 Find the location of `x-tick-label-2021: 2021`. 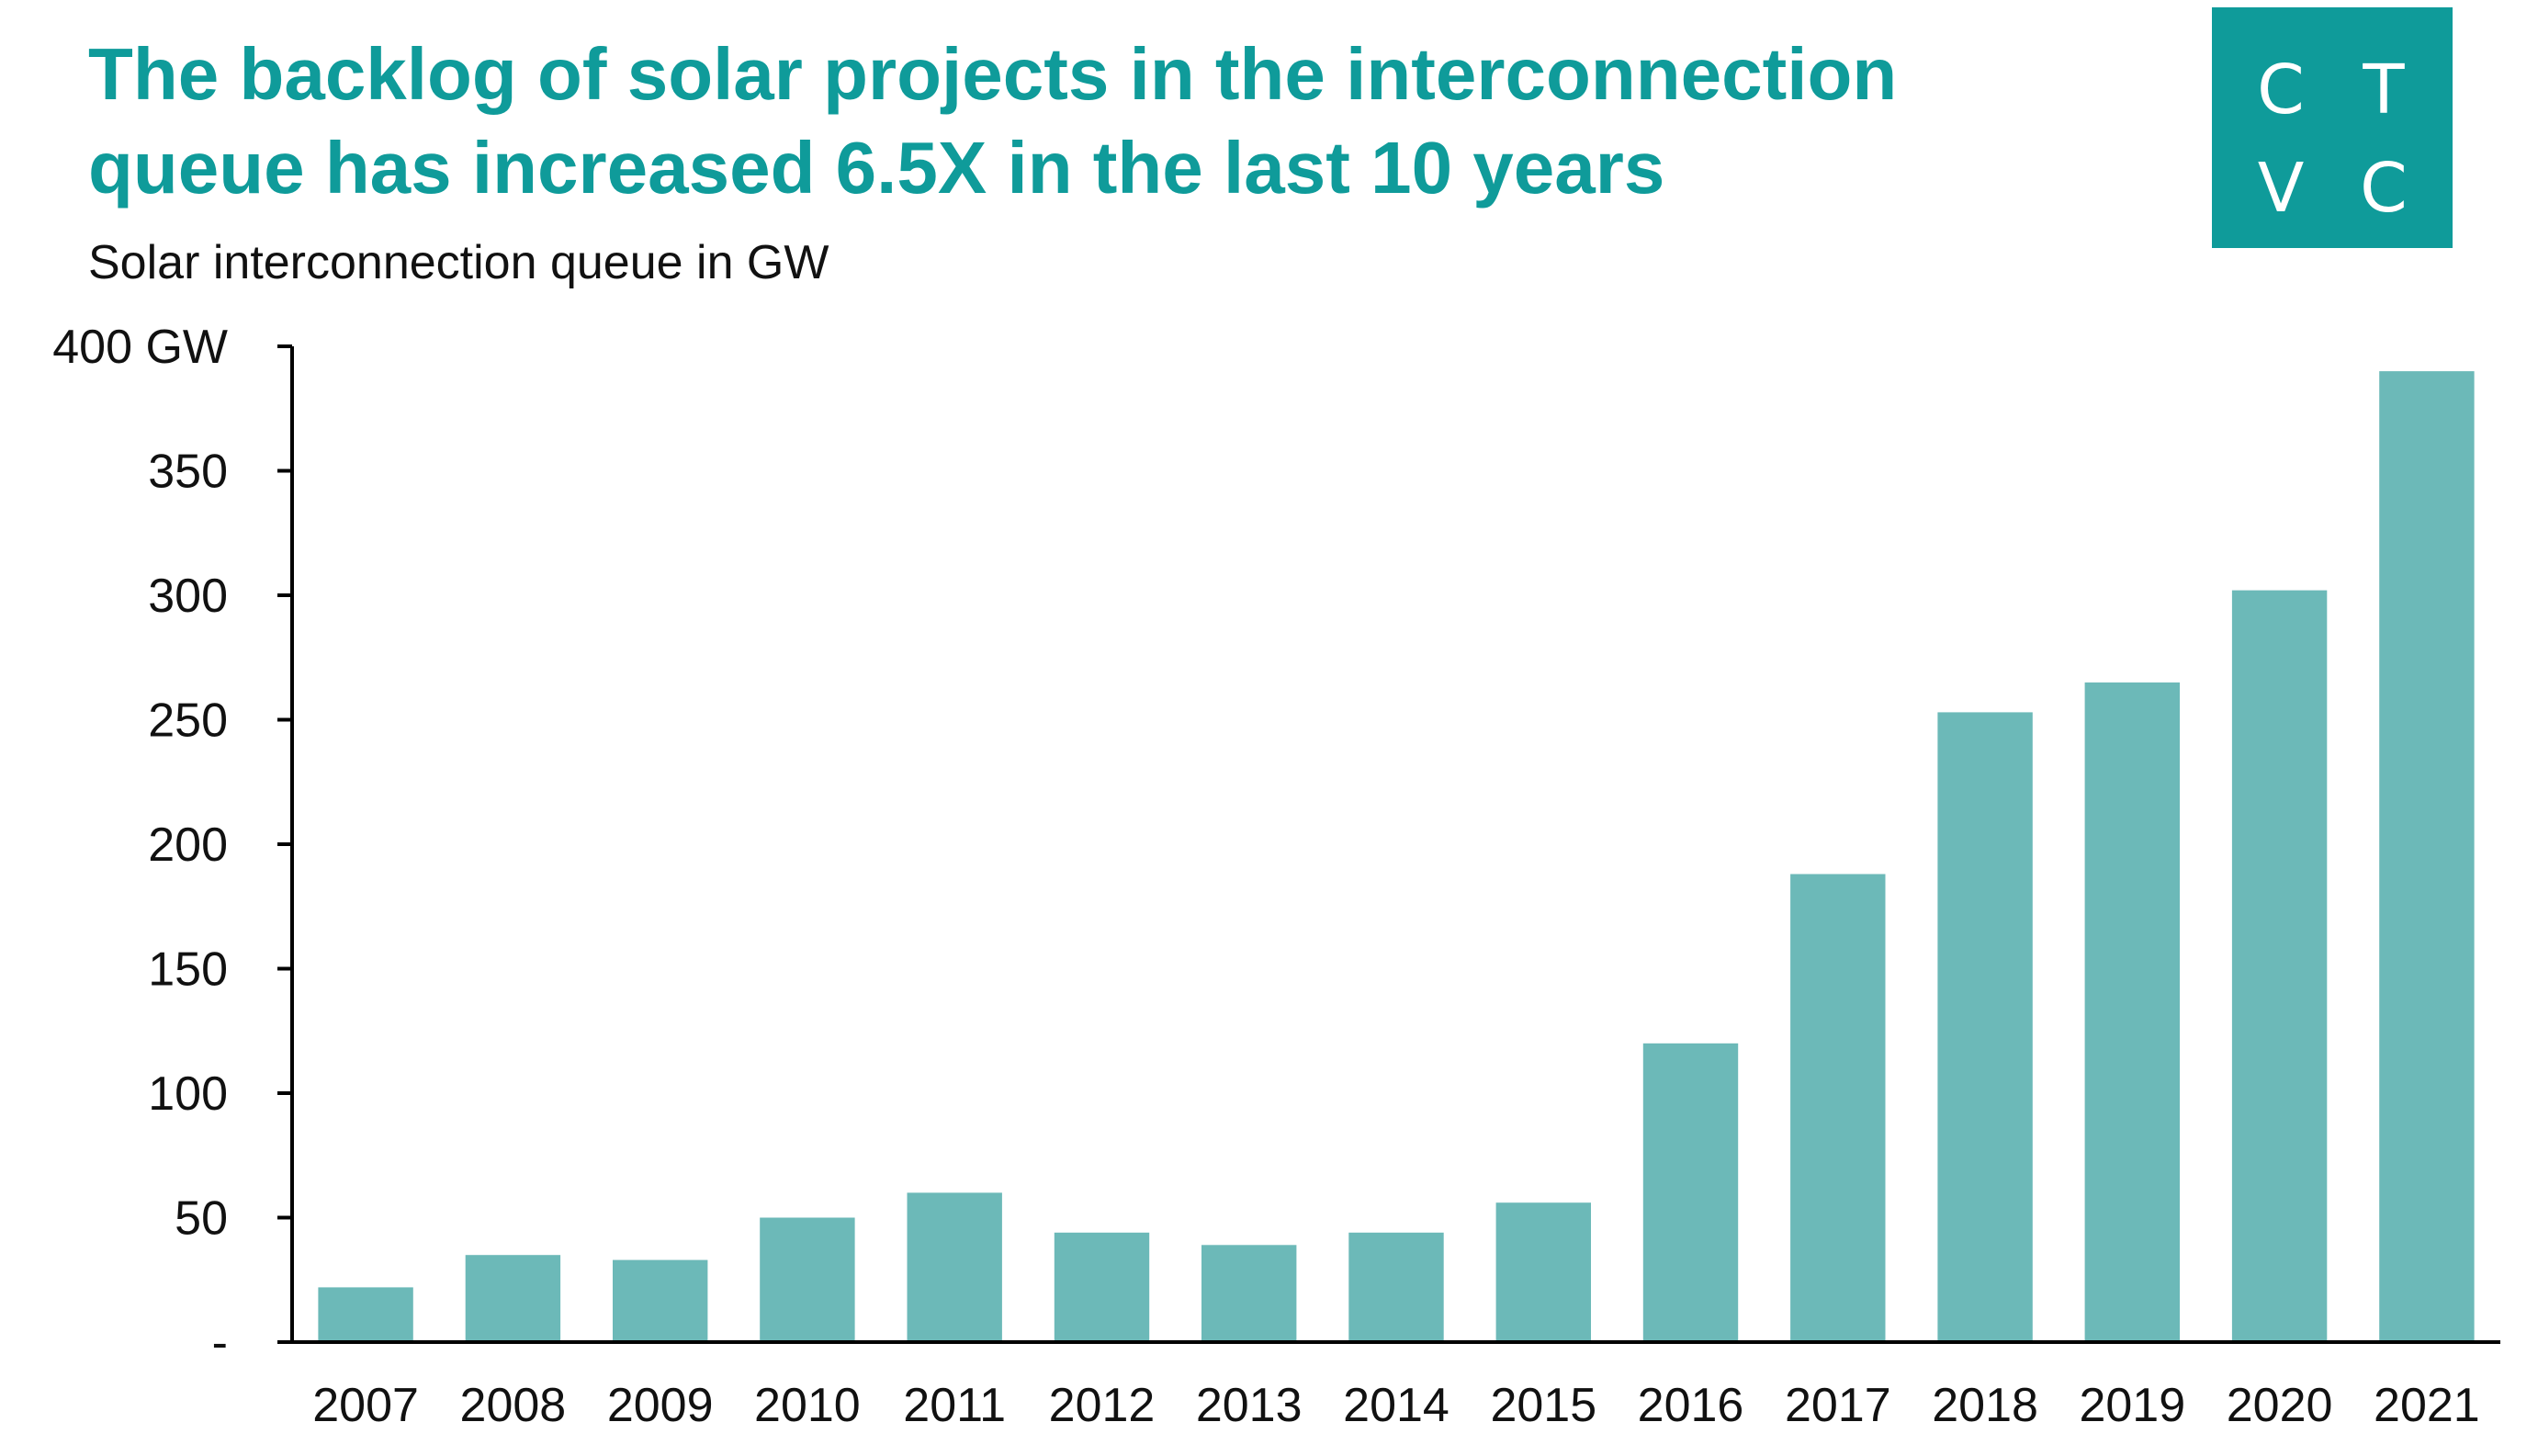

x-tick-label-2021: 2021 is located at coordinates (2427, 1405).